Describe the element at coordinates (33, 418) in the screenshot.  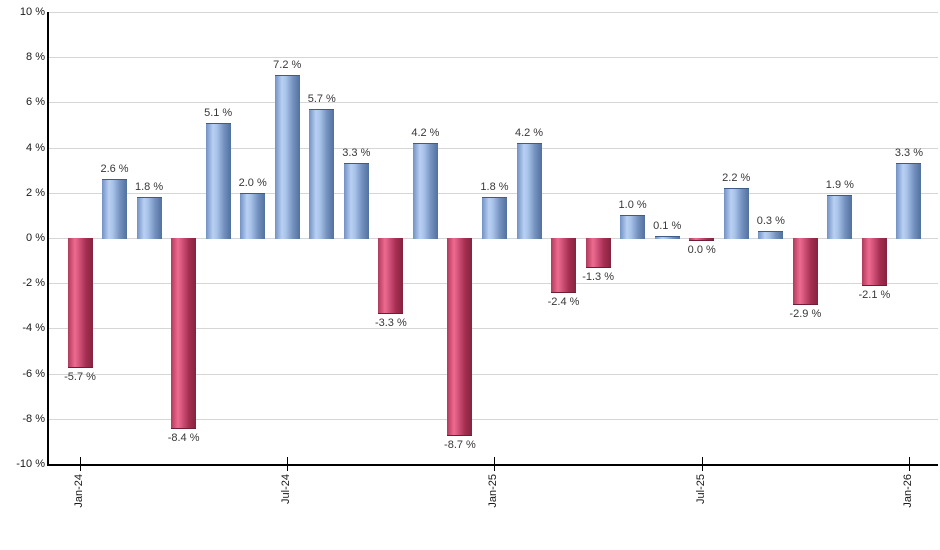
I see `y-axis-label: -8 %` at that location.